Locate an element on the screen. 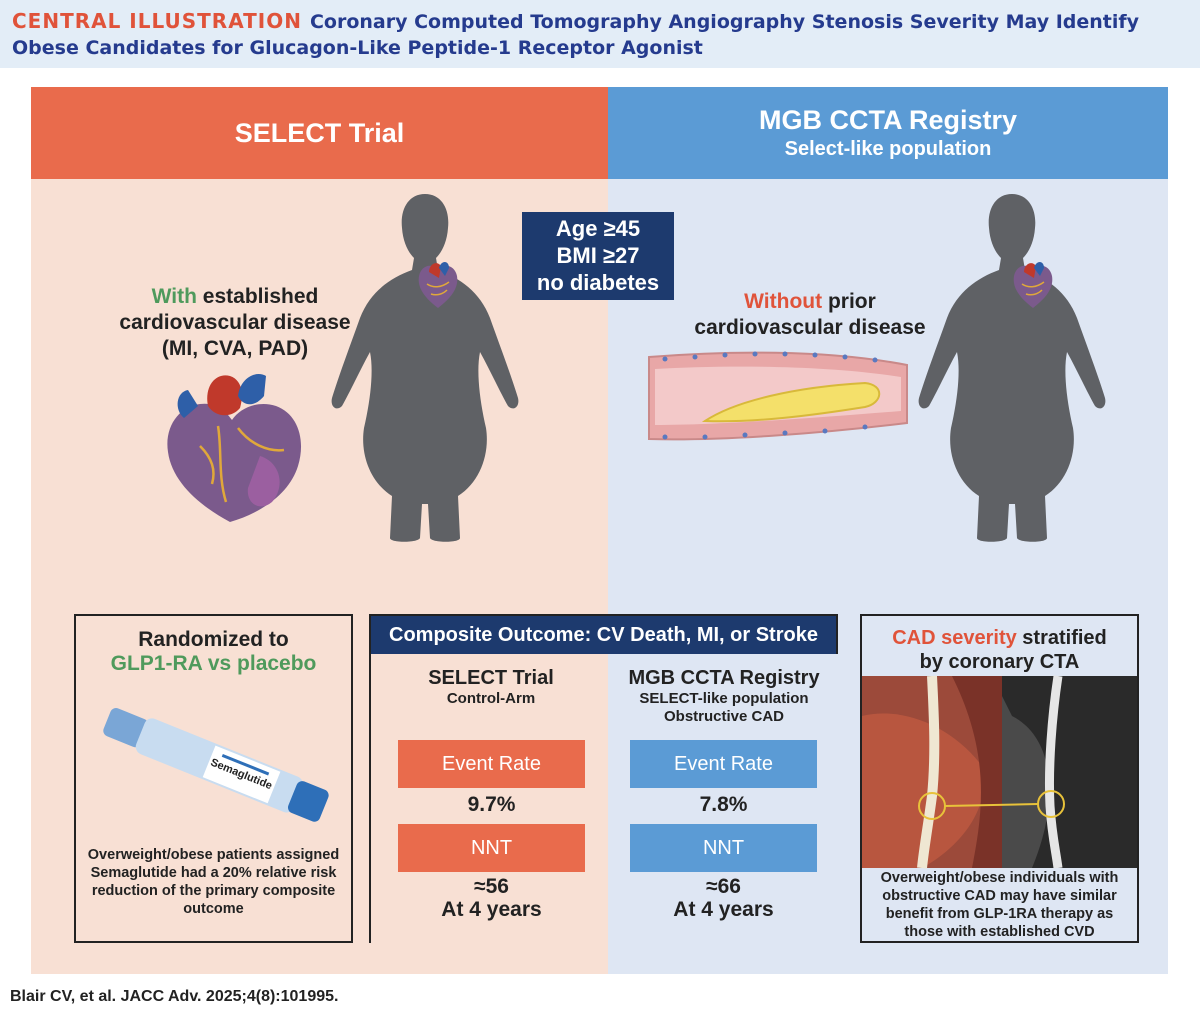  anatomical-heart-icon is located at coordinates (234, 448).